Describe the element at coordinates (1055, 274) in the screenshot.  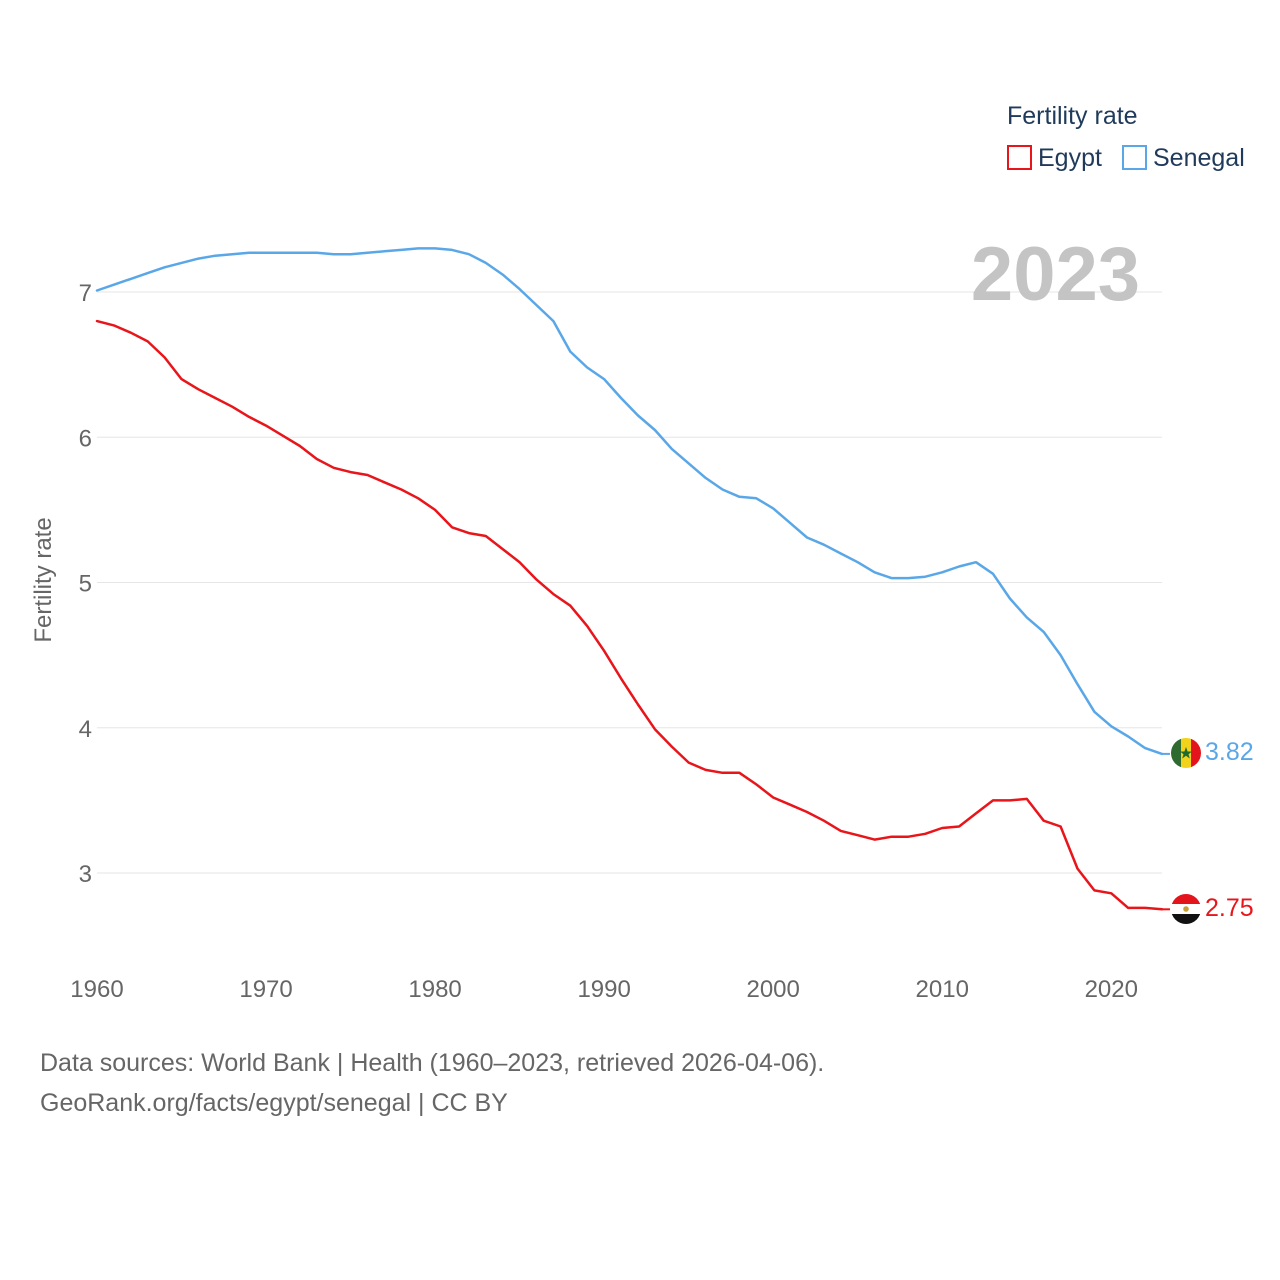
I see `year-badge: 2023` at that location.